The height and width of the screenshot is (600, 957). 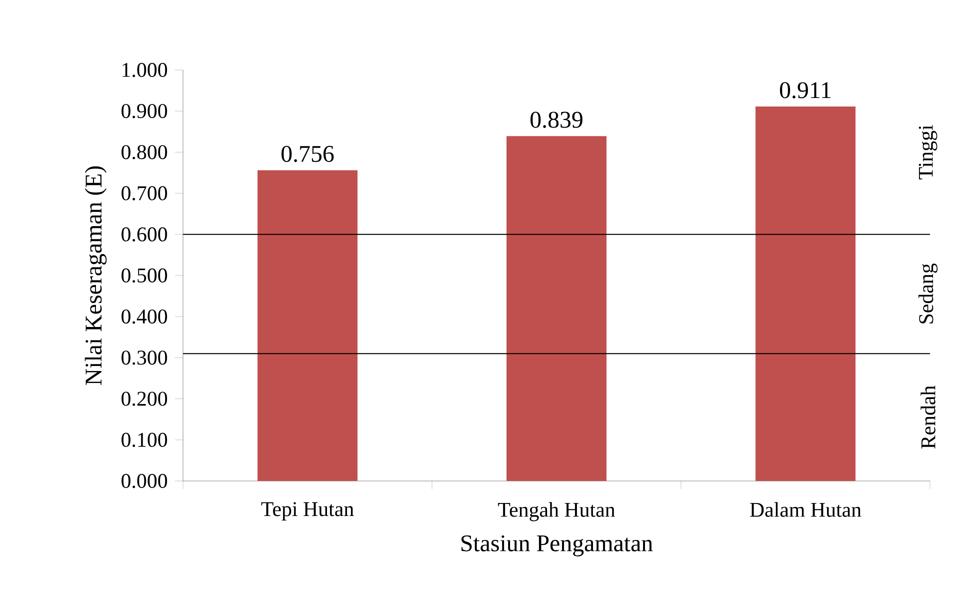 I want to click on x-tick-label: Tepi Hutan, so click(x=307, y=511).